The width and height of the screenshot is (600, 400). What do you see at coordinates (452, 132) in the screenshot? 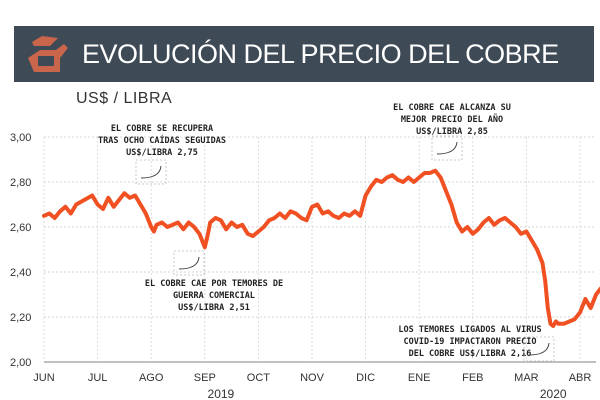
I see `annotation-text: US$/LIBRA 2,85` at bounding box center [452, 132].